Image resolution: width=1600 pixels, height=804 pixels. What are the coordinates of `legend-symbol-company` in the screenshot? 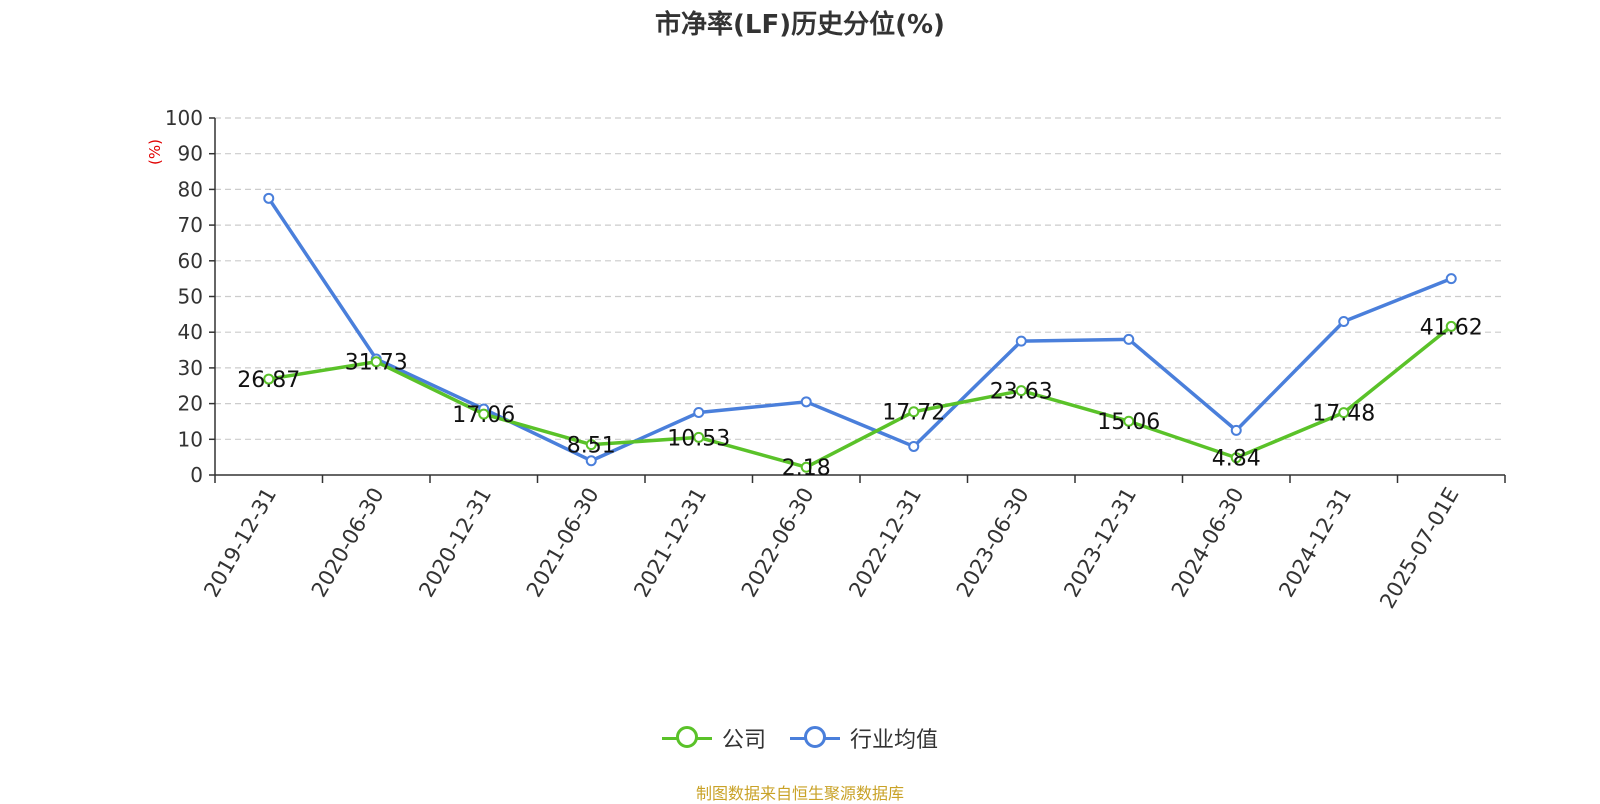 It's located at (686, 738).